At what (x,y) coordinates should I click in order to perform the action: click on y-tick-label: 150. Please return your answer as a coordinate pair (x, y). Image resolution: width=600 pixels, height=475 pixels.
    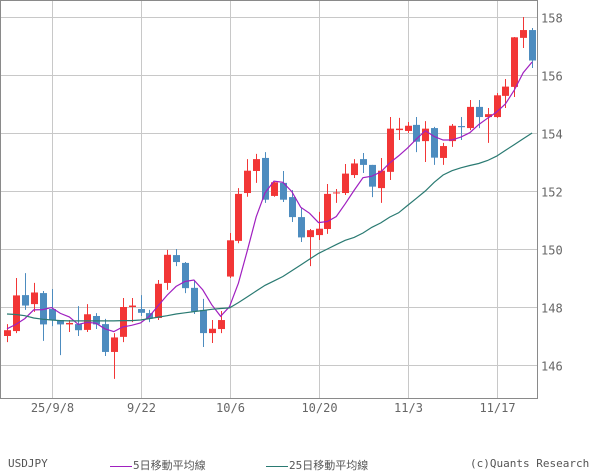
    Looking at the image, I should click on (552, 251).